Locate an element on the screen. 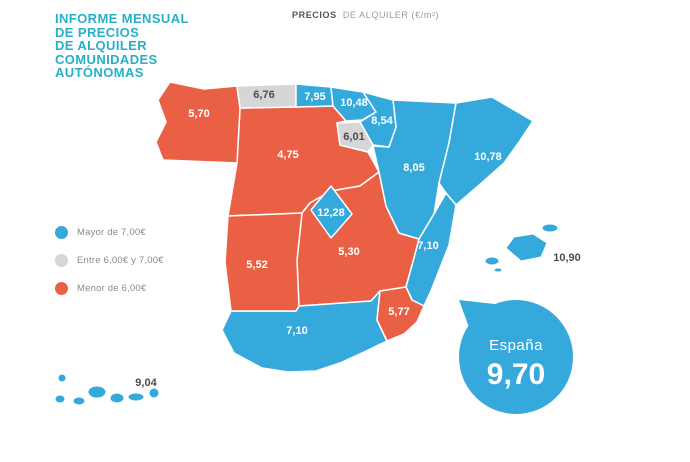  island-fuerteventura is located at coordinates (136, 397).